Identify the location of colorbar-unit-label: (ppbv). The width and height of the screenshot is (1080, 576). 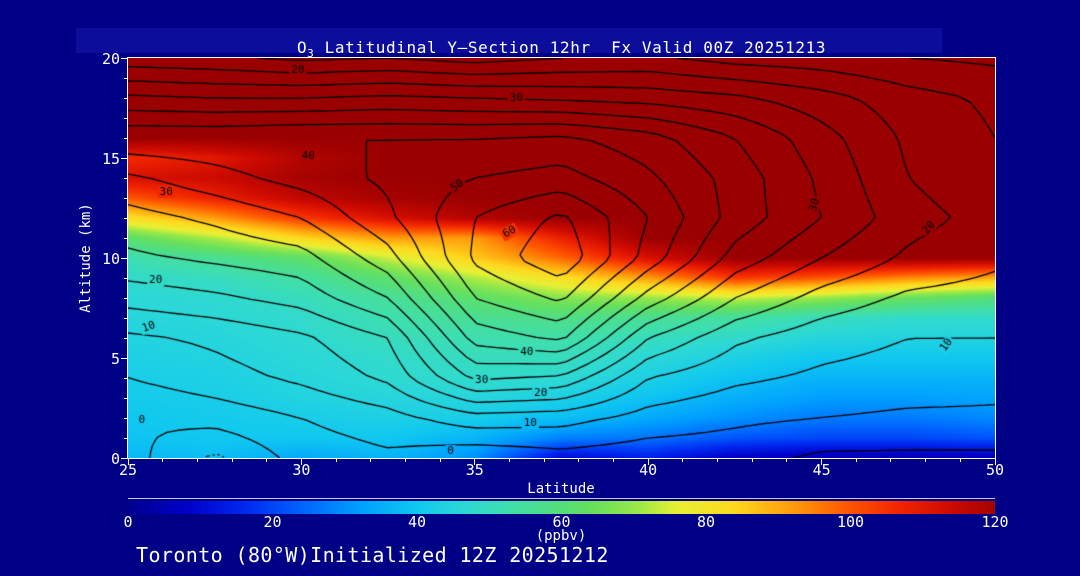
(561, 536).